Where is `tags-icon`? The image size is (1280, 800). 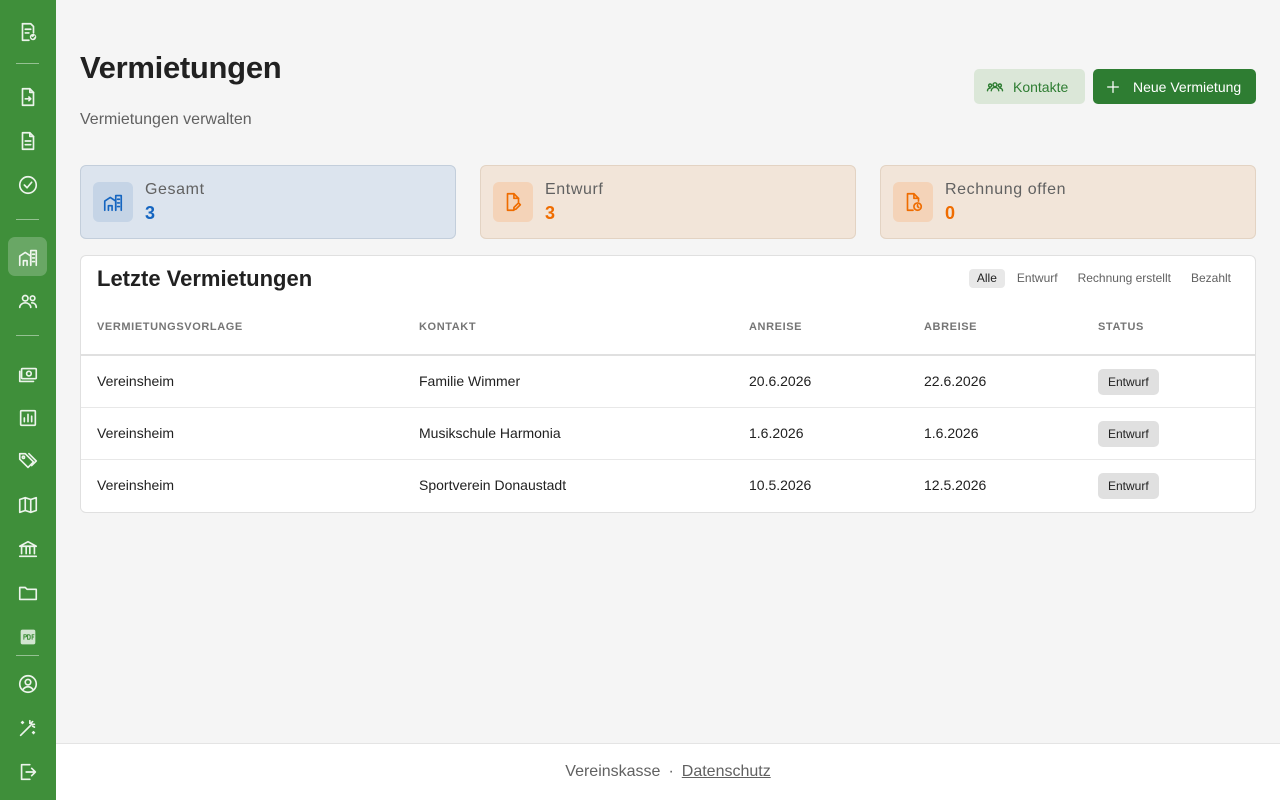
tags-icon is located at coordinates (27, 460).